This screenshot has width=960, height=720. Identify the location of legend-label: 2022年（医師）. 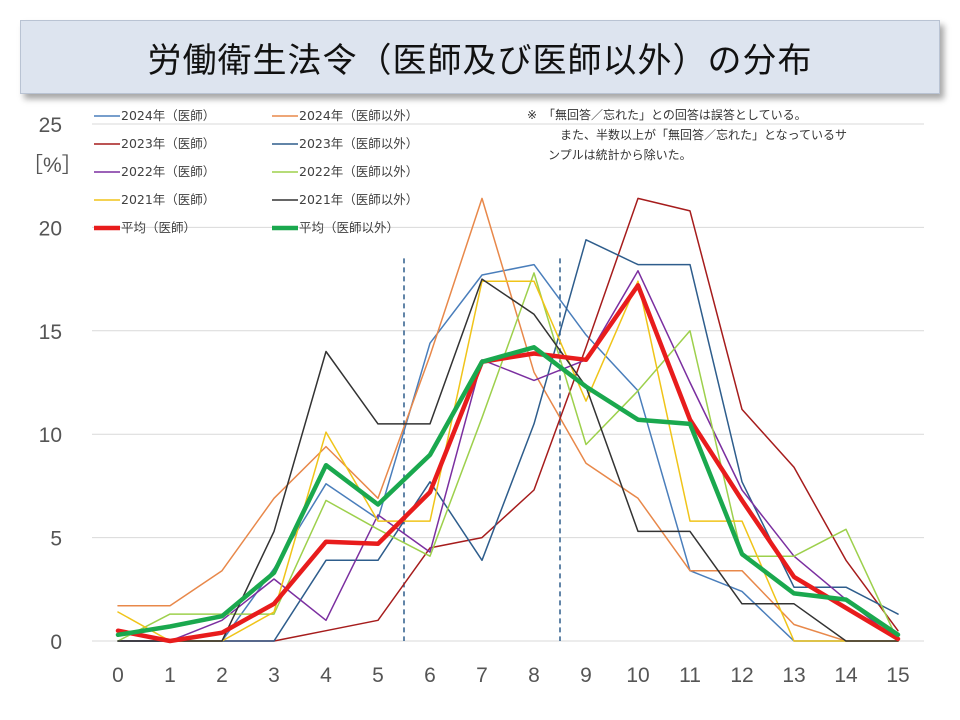
(168, 171).